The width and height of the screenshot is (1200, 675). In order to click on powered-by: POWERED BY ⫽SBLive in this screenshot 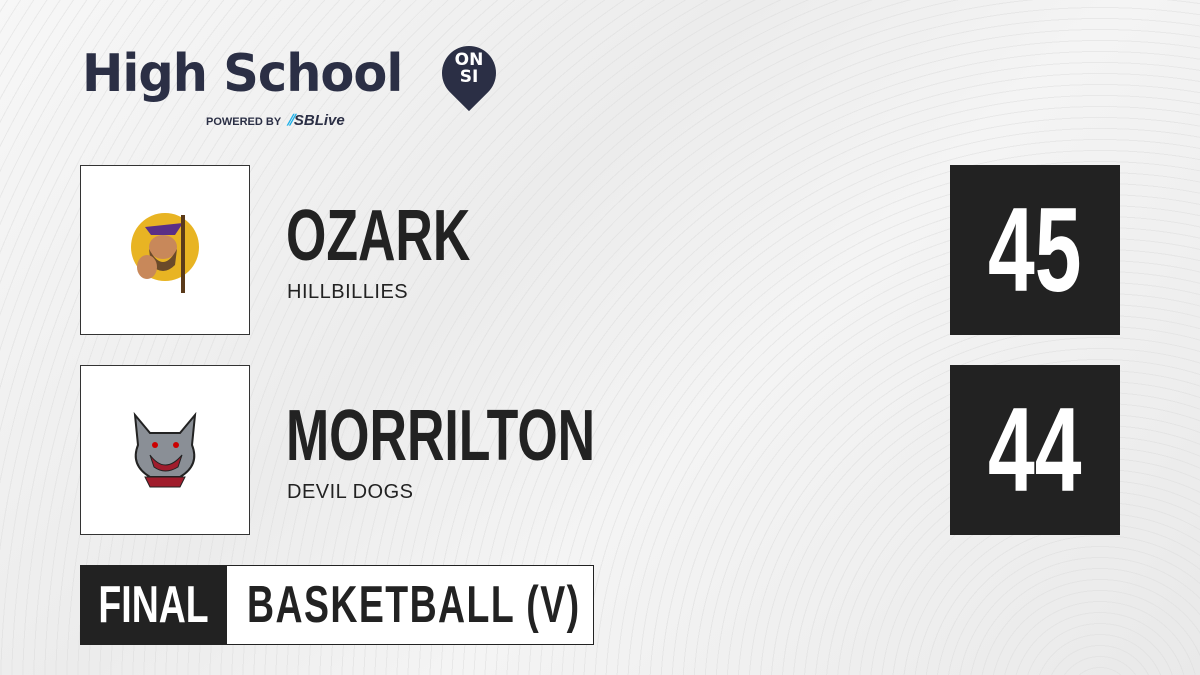, I will do `click(275, 120)`.